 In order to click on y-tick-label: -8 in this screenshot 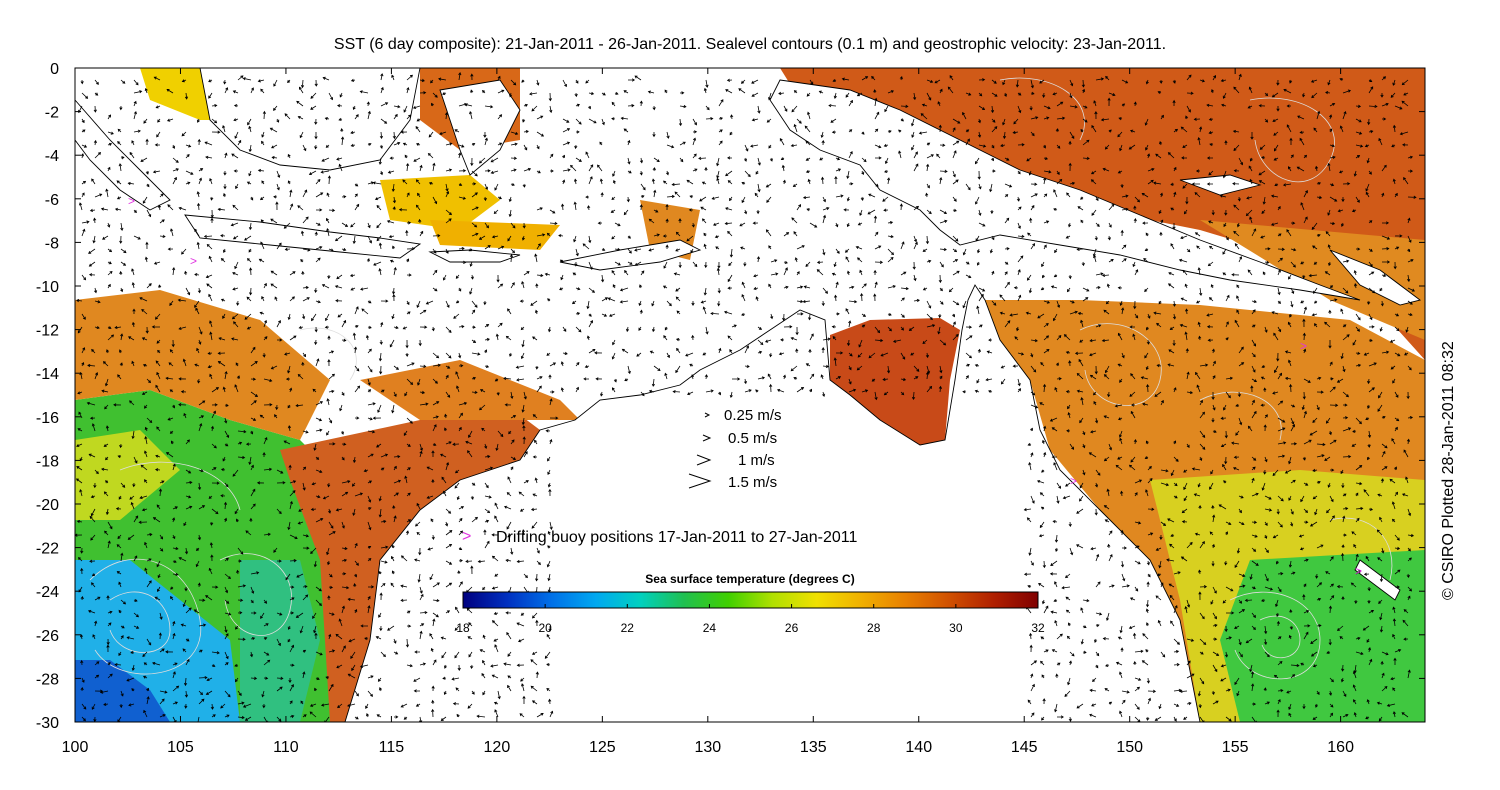, I will do `click(52, 243)`.